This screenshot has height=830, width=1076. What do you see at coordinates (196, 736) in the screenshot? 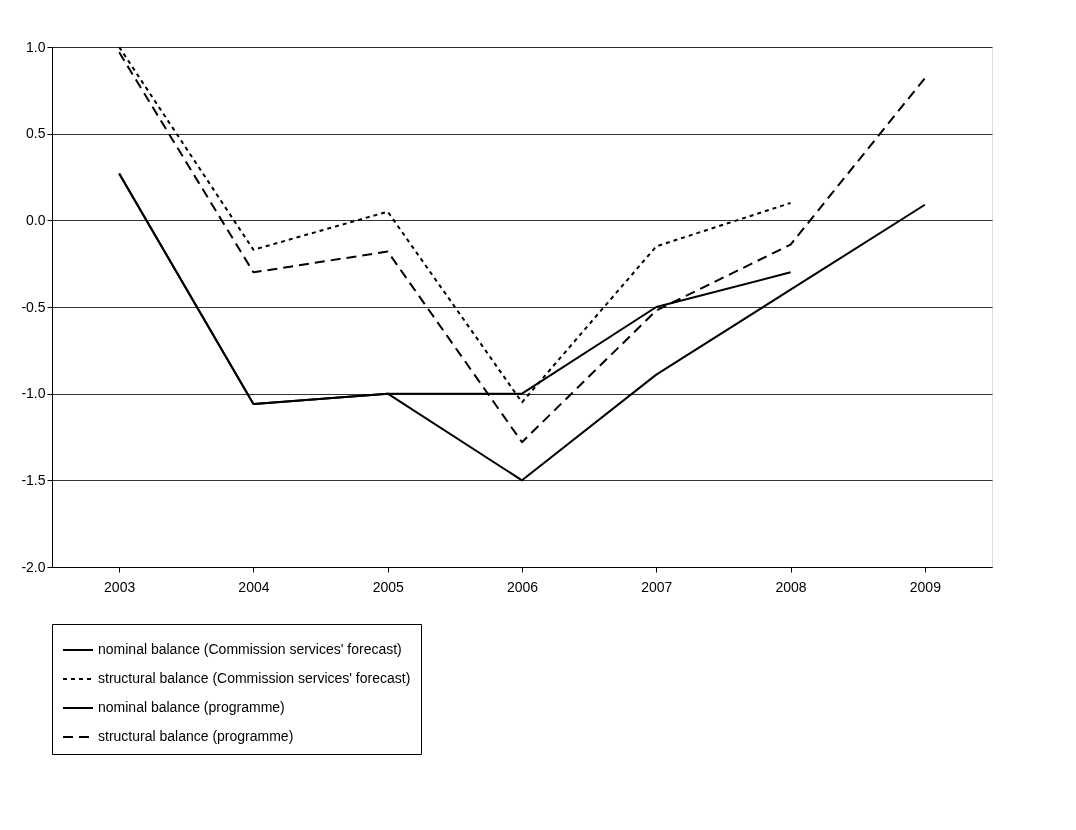
I see `legend-label: structural balance (programme)` at bounding box center [196, 736].